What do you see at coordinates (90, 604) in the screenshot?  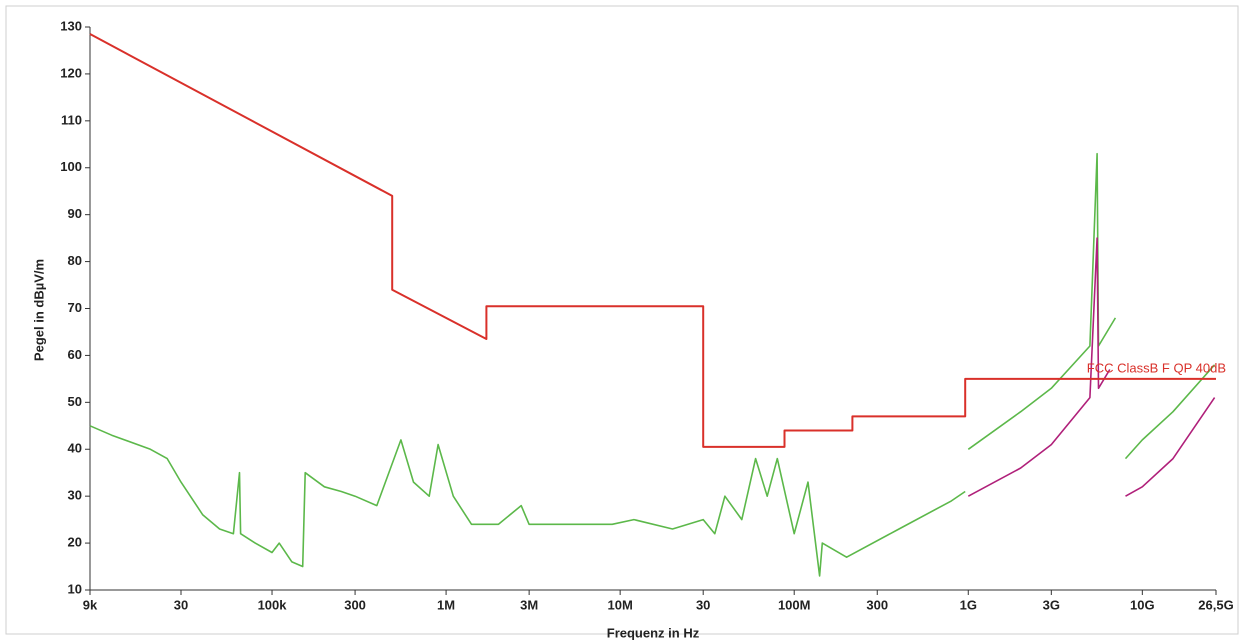 I see `x-tick-label: 9k` at bounding box center [90, 604].